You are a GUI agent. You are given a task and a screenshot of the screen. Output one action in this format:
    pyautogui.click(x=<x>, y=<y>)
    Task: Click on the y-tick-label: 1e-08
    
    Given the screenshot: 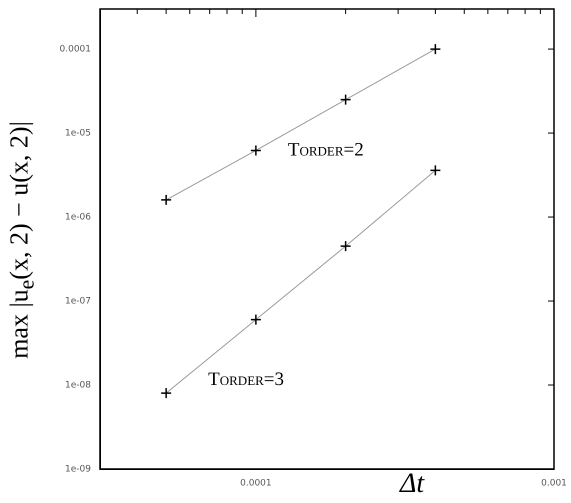 What is the action you would take?
    pyautogui.click(x=78, y=385)
    